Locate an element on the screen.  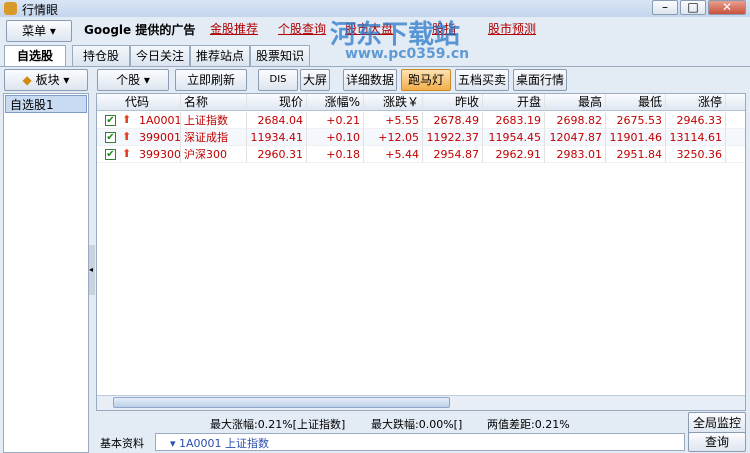
table-cell: 沪深300 is located at coordinates (214, 154).